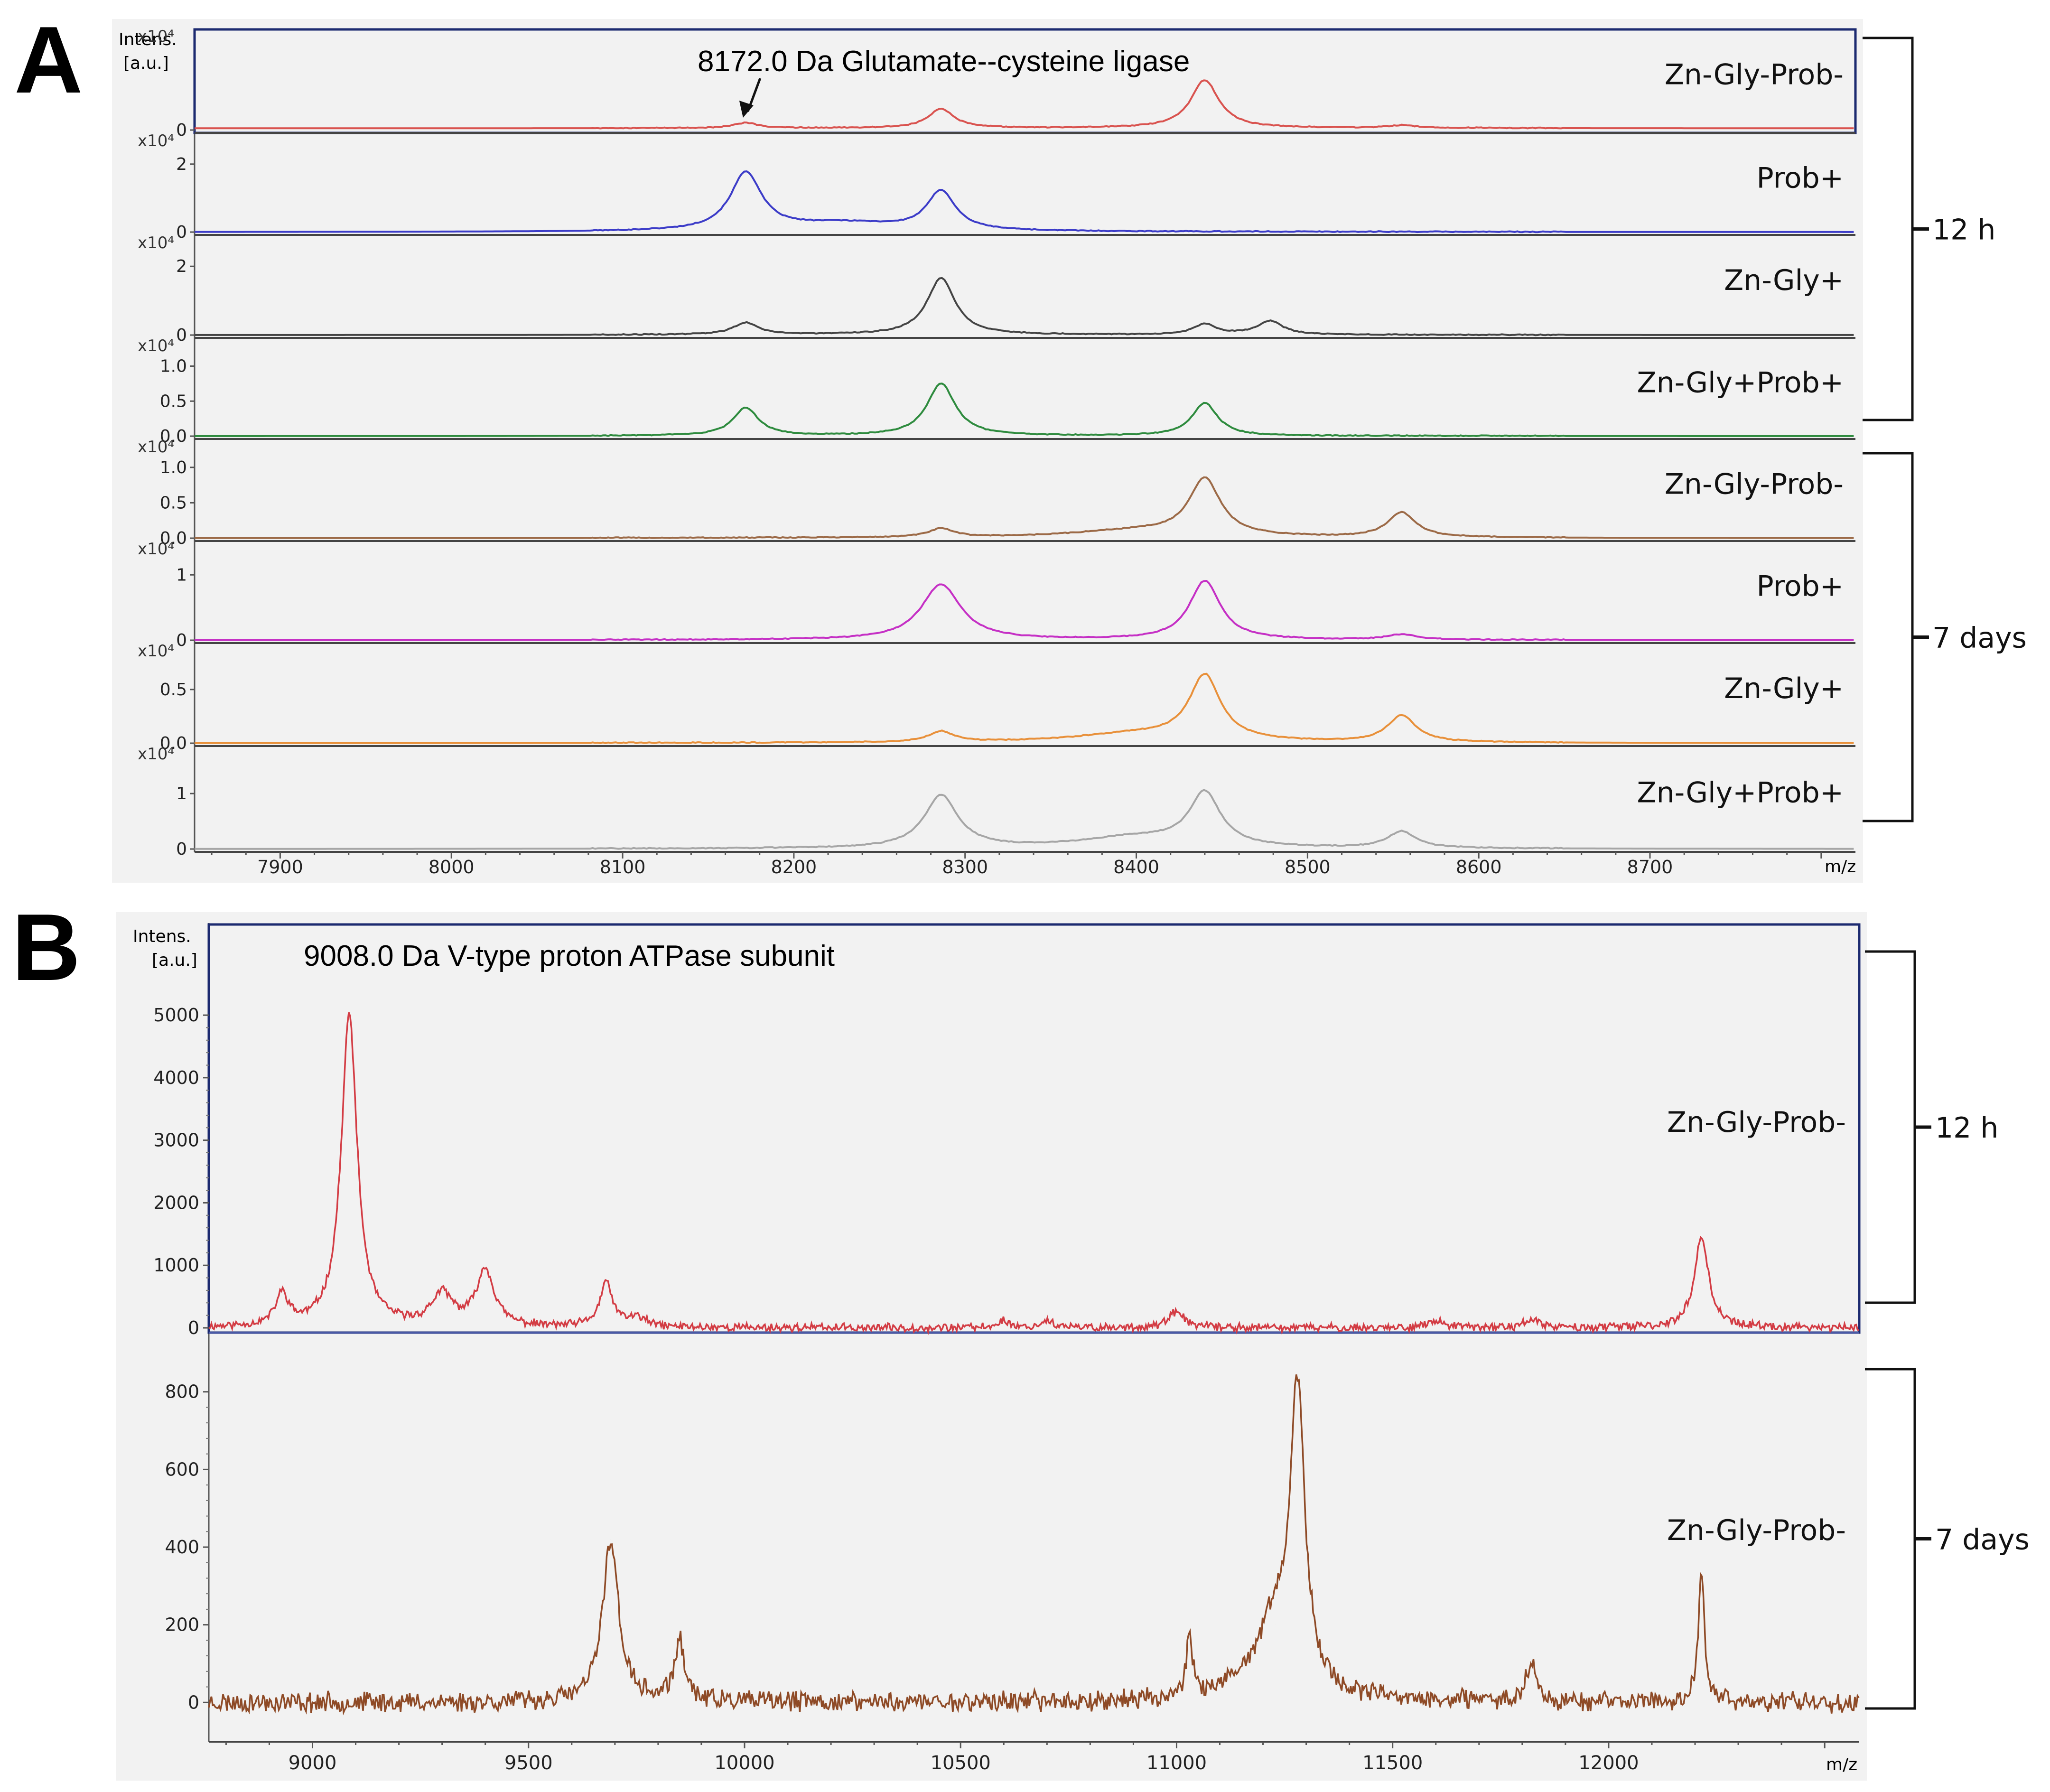  Describe the element at coordinates (1176, 1763) in the screenshot. I see `panel-b-x-tick-label: 11000` at that location.